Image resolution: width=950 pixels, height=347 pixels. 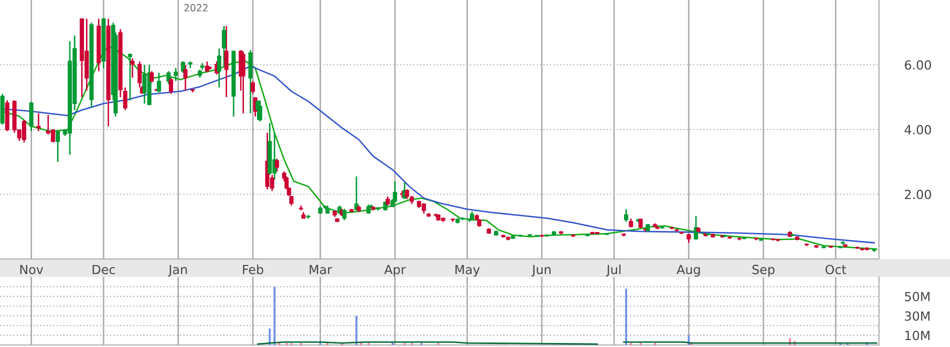 What do you see at coordinates (196, 8) in the screenshot?
I see `annotation: 2022` at bounding box center [196, 8].